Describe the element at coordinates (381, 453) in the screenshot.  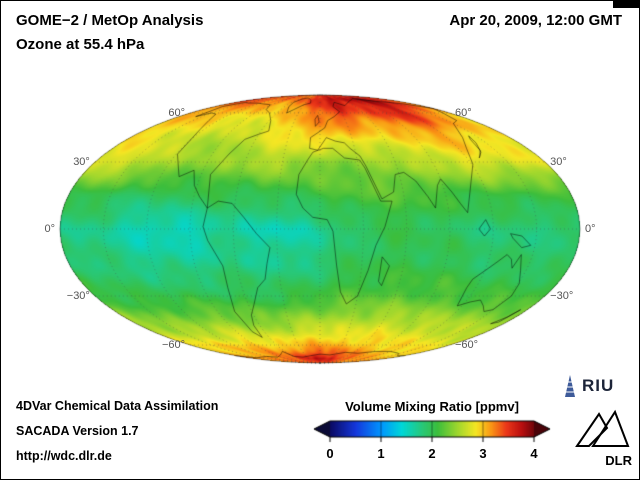
I see `colorbar-tick-label: 1` at that location.